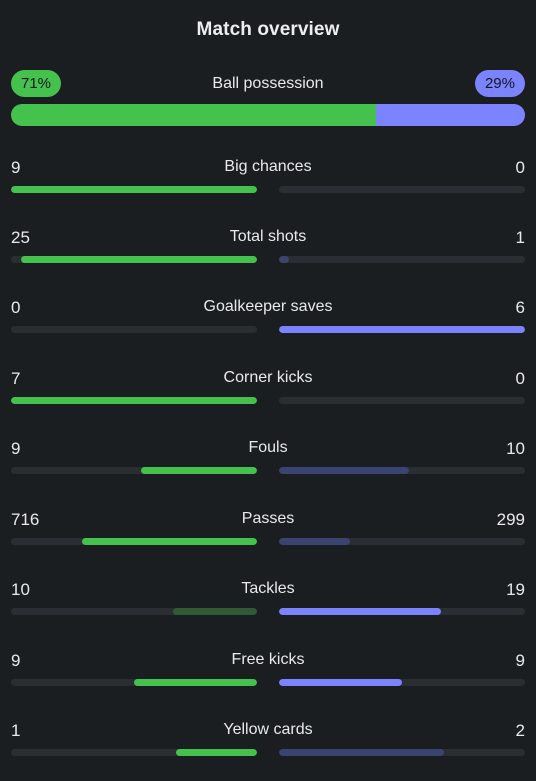  What do you see at coordinates (515, 448) in the screenshot?
I see `away-stat-value: 10` at bounding box center [515, 448].